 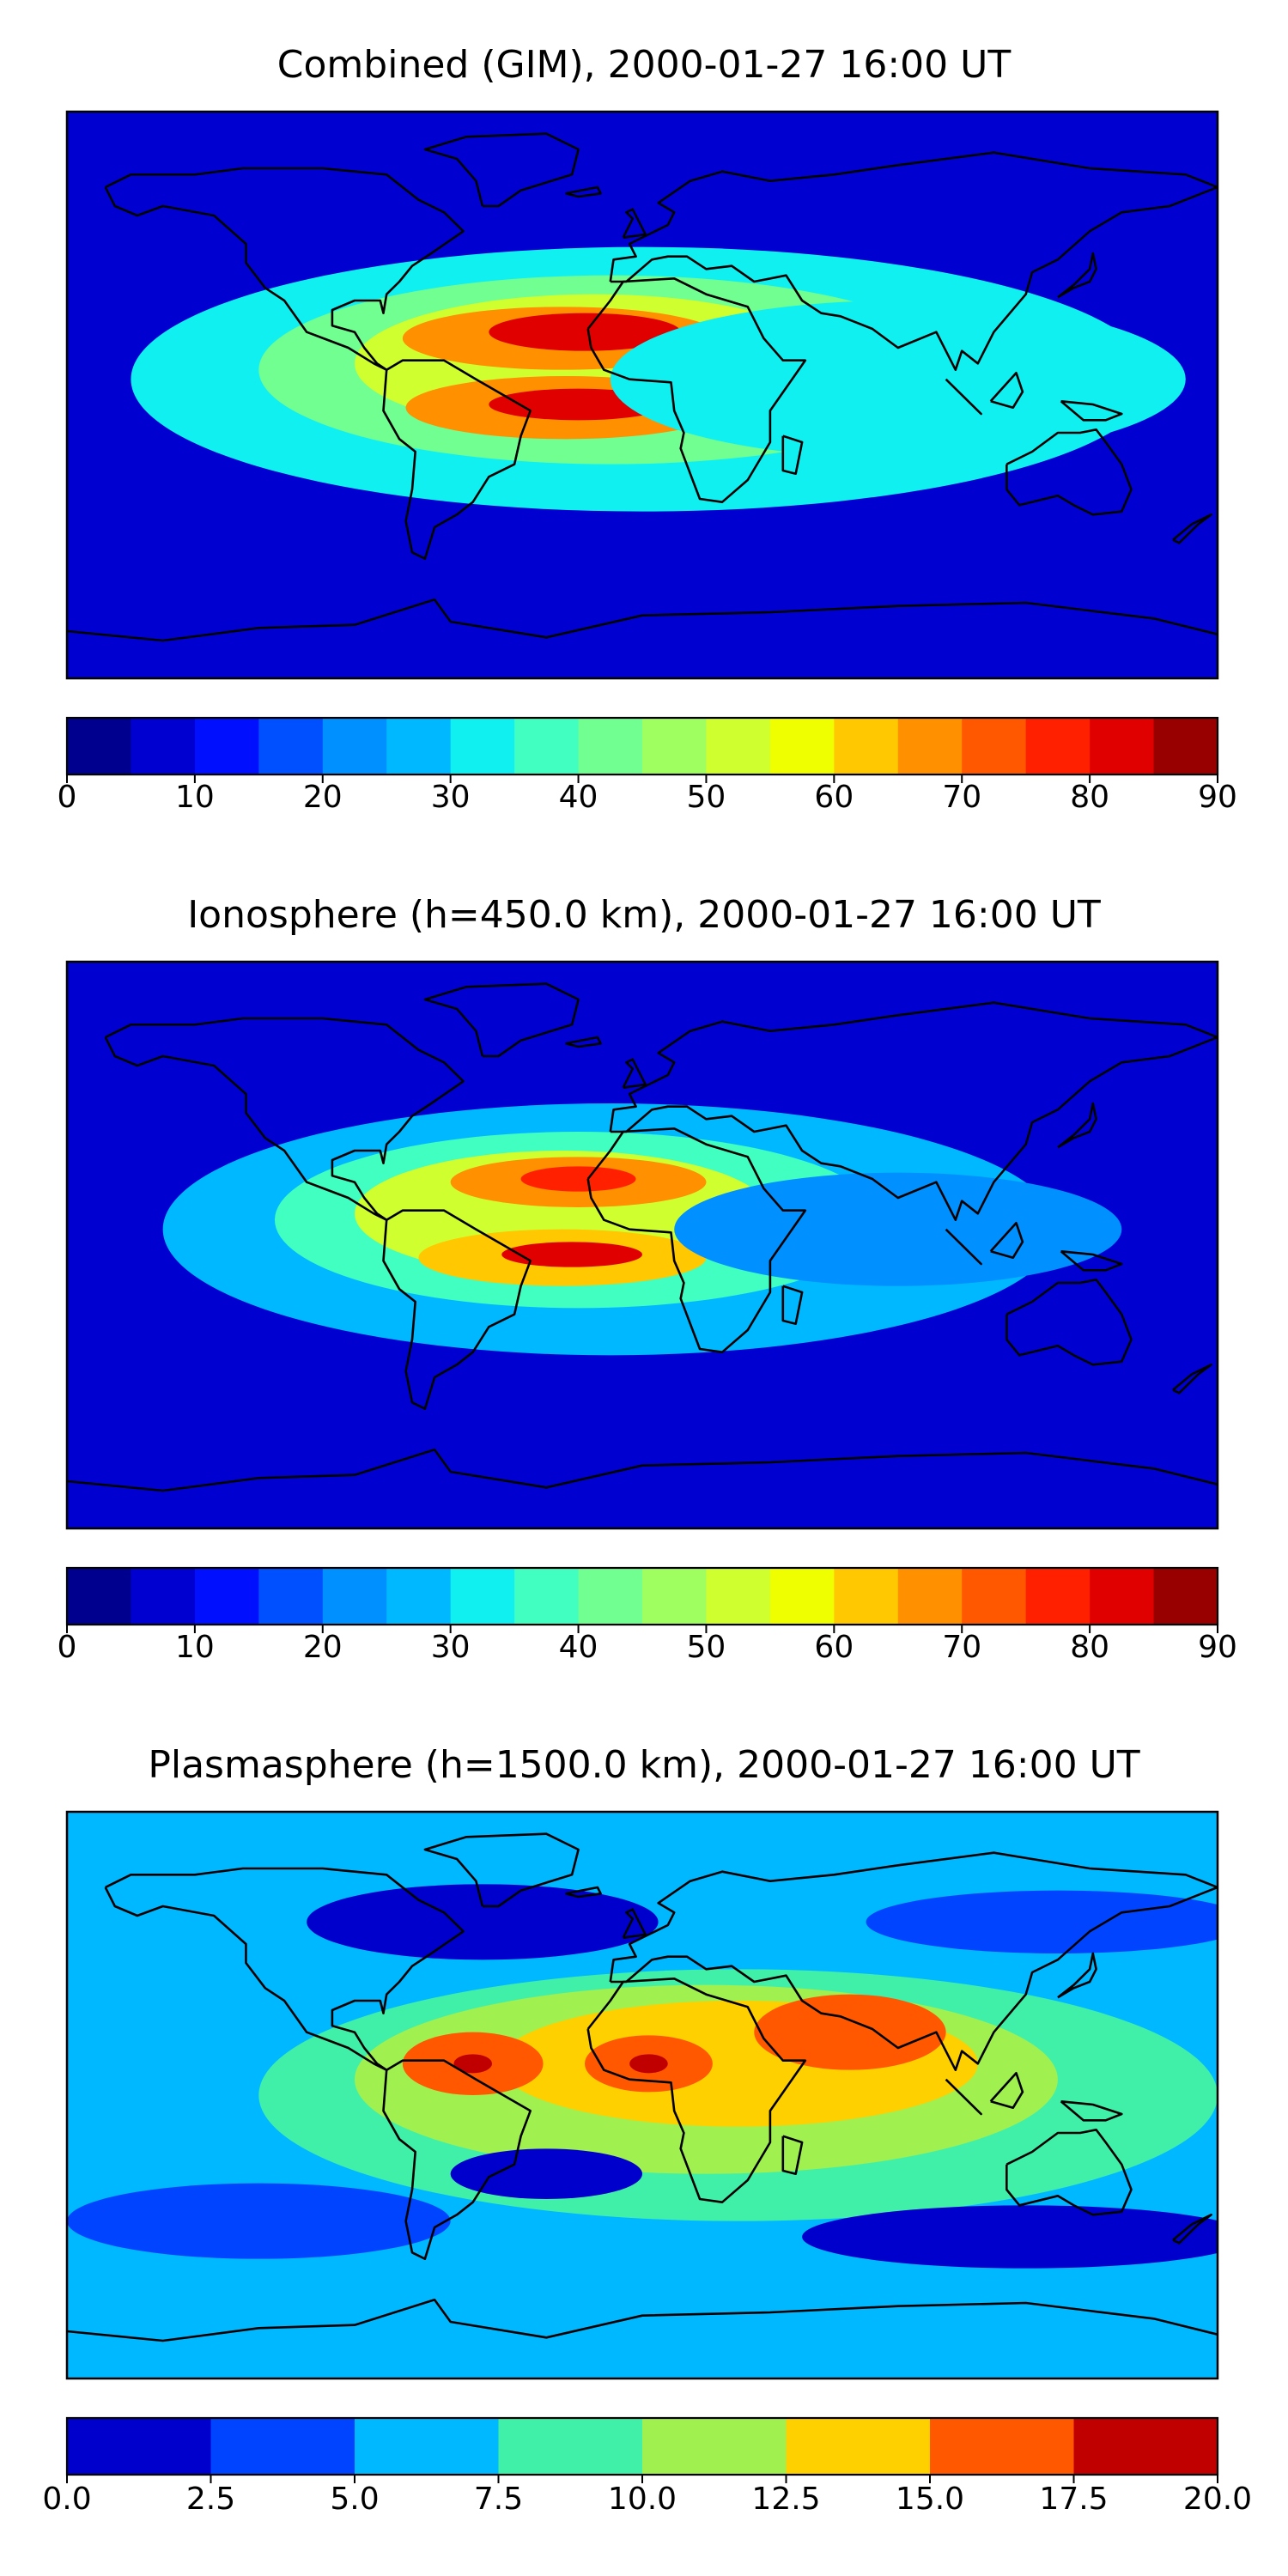 I want to click on colorbar-frame, so click(x=642, y=1596).